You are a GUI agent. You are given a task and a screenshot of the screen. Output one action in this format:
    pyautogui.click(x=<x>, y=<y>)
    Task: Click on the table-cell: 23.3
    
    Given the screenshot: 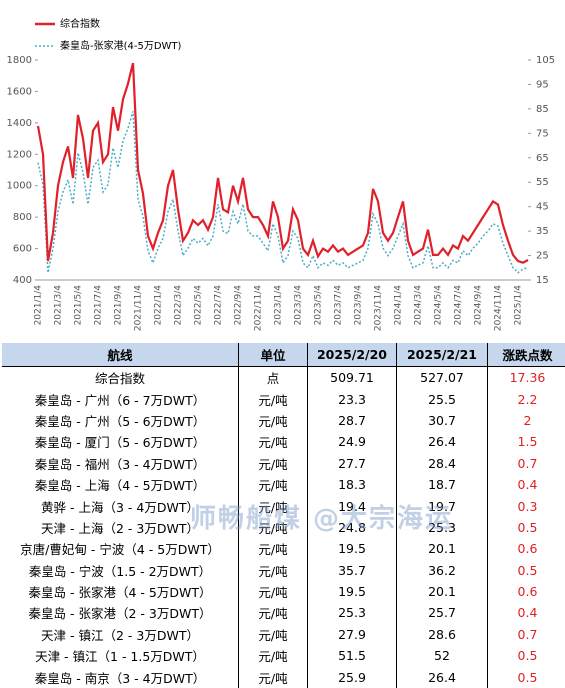 What is the action you would take?
    pyautogui.click(x=352, y=399)
    